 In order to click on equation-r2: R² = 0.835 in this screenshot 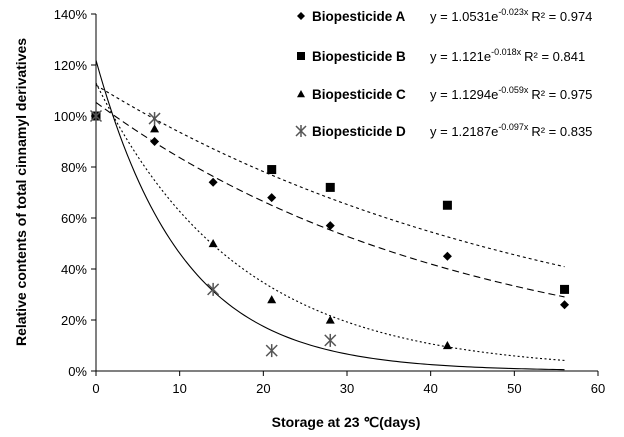, I will do `click(561, 131)`.